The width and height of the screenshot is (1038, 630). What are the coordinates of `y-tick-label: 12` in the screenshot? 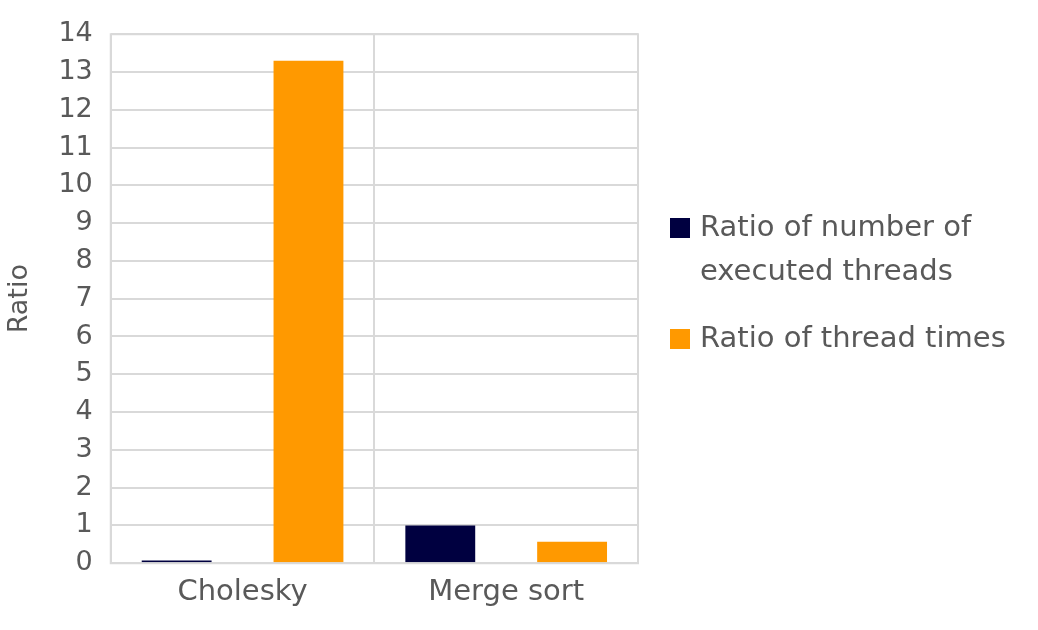 It's located at (75, 107).